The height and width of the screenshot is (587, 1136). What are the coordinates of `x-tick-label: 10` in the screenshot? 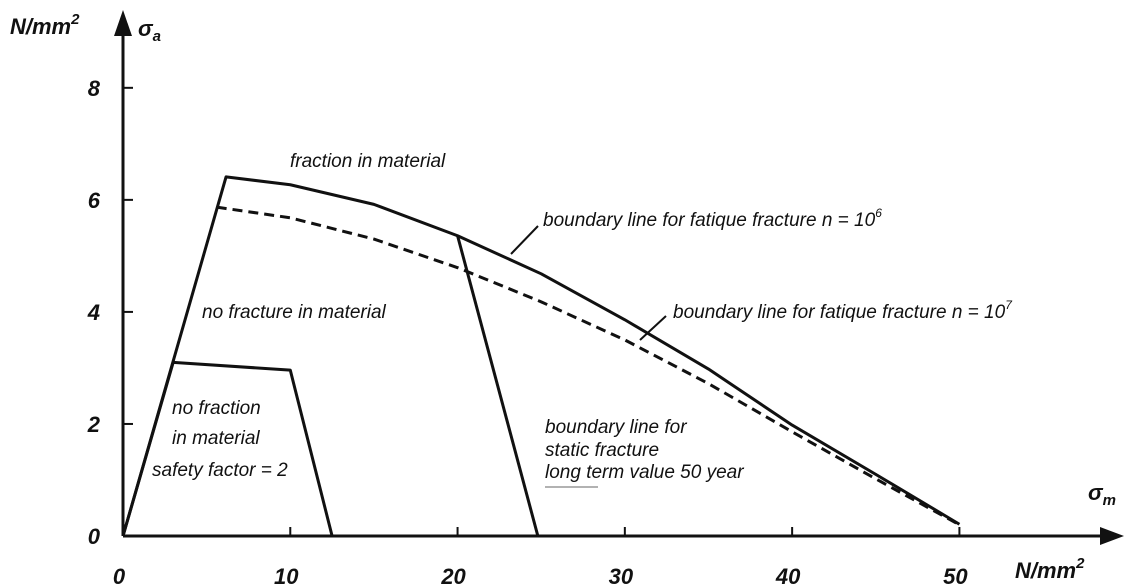 It's located at (286, 575).